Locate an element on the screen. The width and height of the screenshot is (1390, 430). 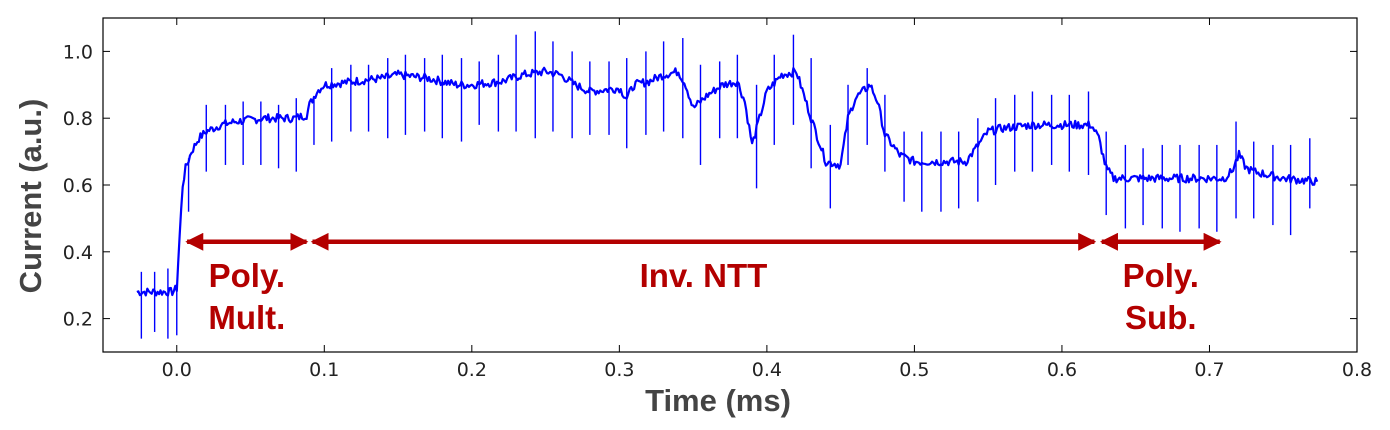
x-tick-label: 0.7 is located at coordinates (1209, 370).